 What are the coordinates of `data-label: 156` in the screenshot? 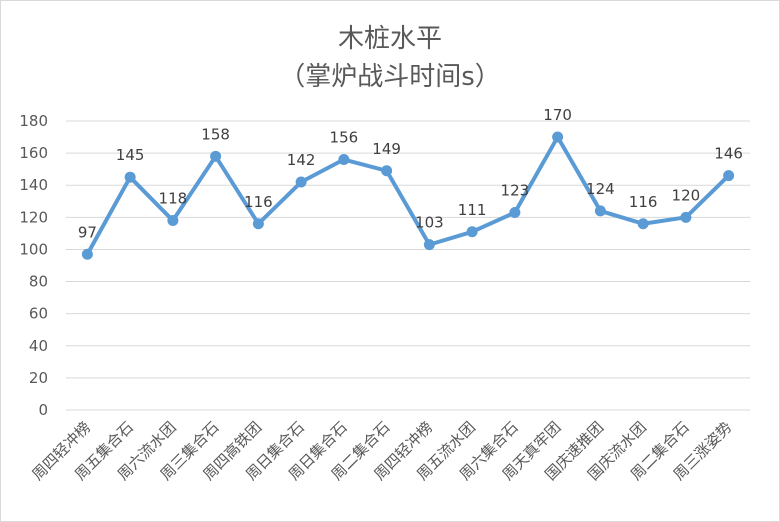 It's located at (344, 138).